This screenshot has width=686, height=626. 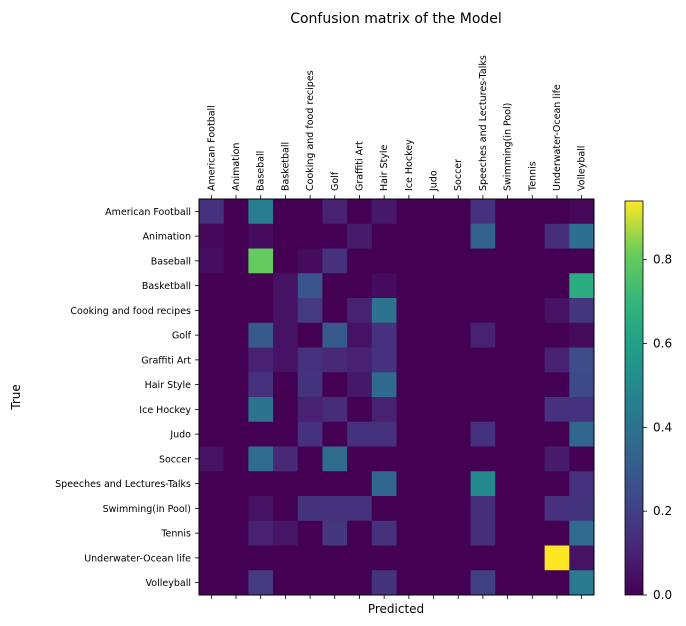 What do you see at coordinates (310, 130) in the screenshot?
I see `x-tick-label: Cooking and food recipes` at bounding box center [310, 130].